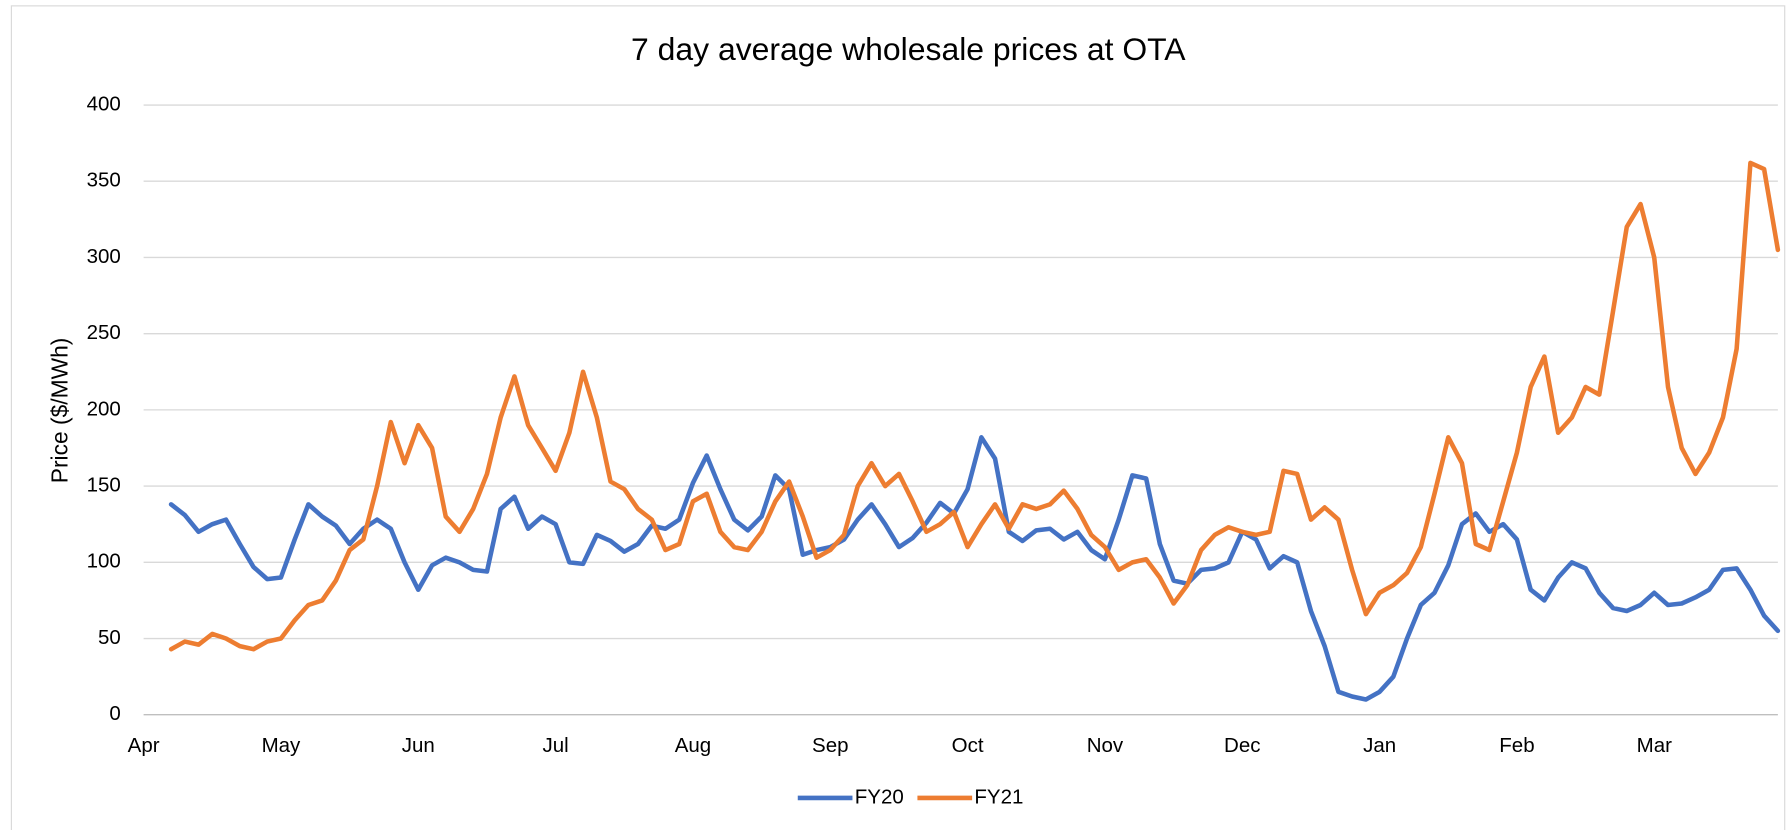 This screenshot has height=830, width=1787. Describe the element at coordinates (109, 637) in the screenshot. I see `y-tick-label: 50` at that location.